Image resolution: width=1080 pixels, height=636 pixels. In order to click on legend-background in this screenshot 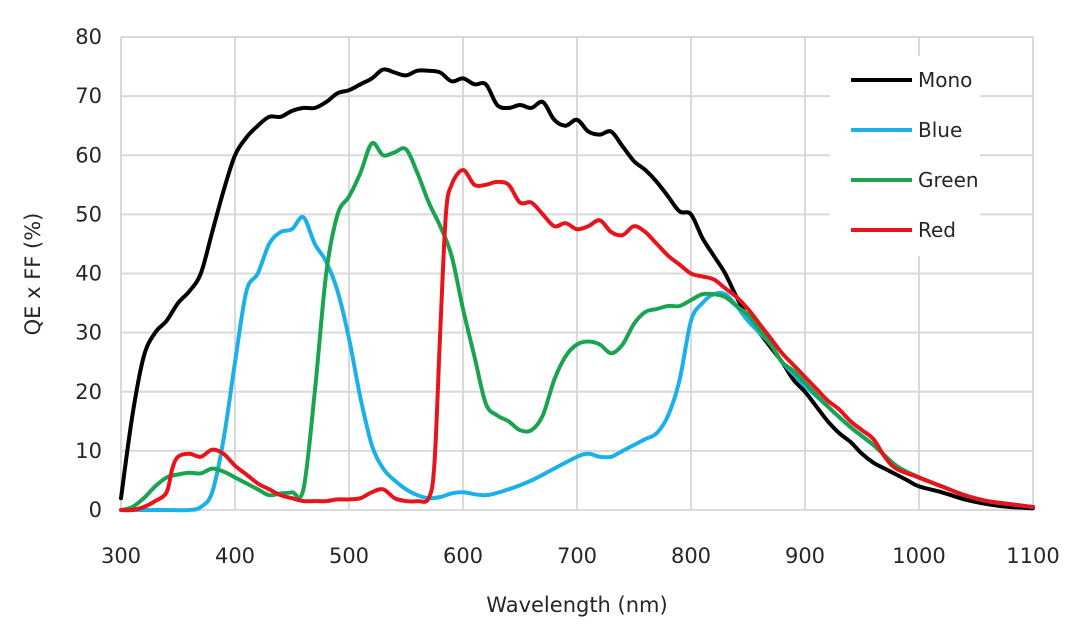, I will do `click(905, 156)`.